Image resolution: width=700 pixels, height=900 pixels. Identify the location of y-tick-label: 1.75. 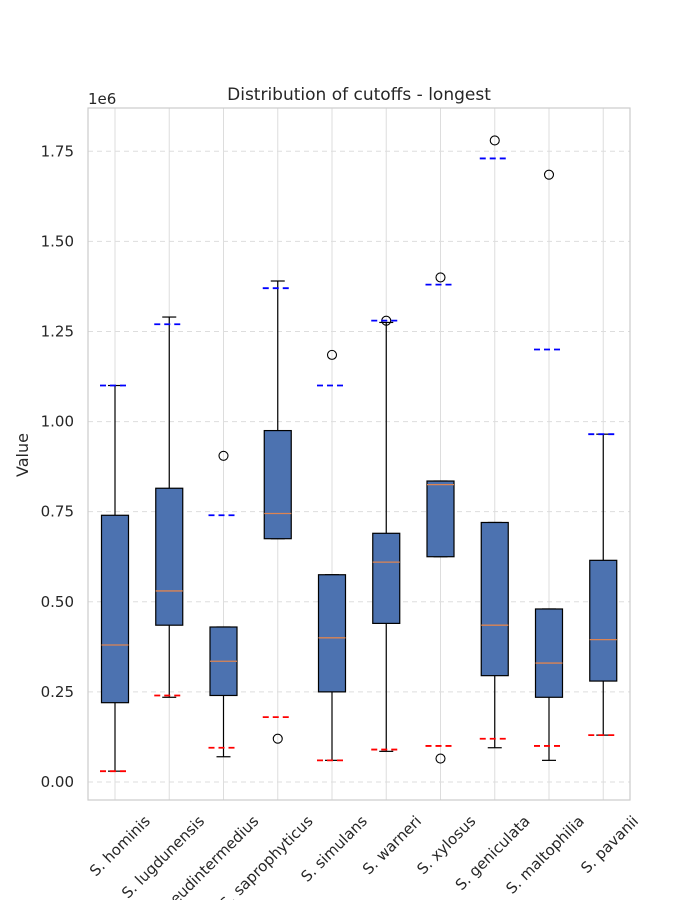
(57, 151).